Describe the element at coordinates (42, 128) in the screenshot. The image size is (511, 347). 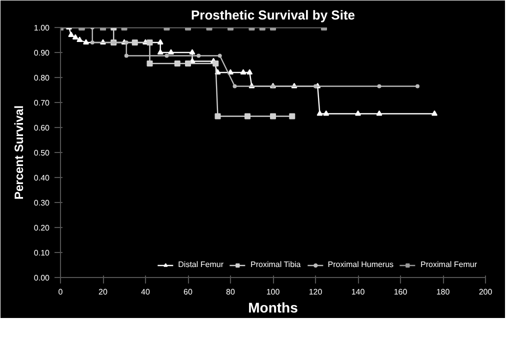
I see `y-tick-label: 0.60` at that location.